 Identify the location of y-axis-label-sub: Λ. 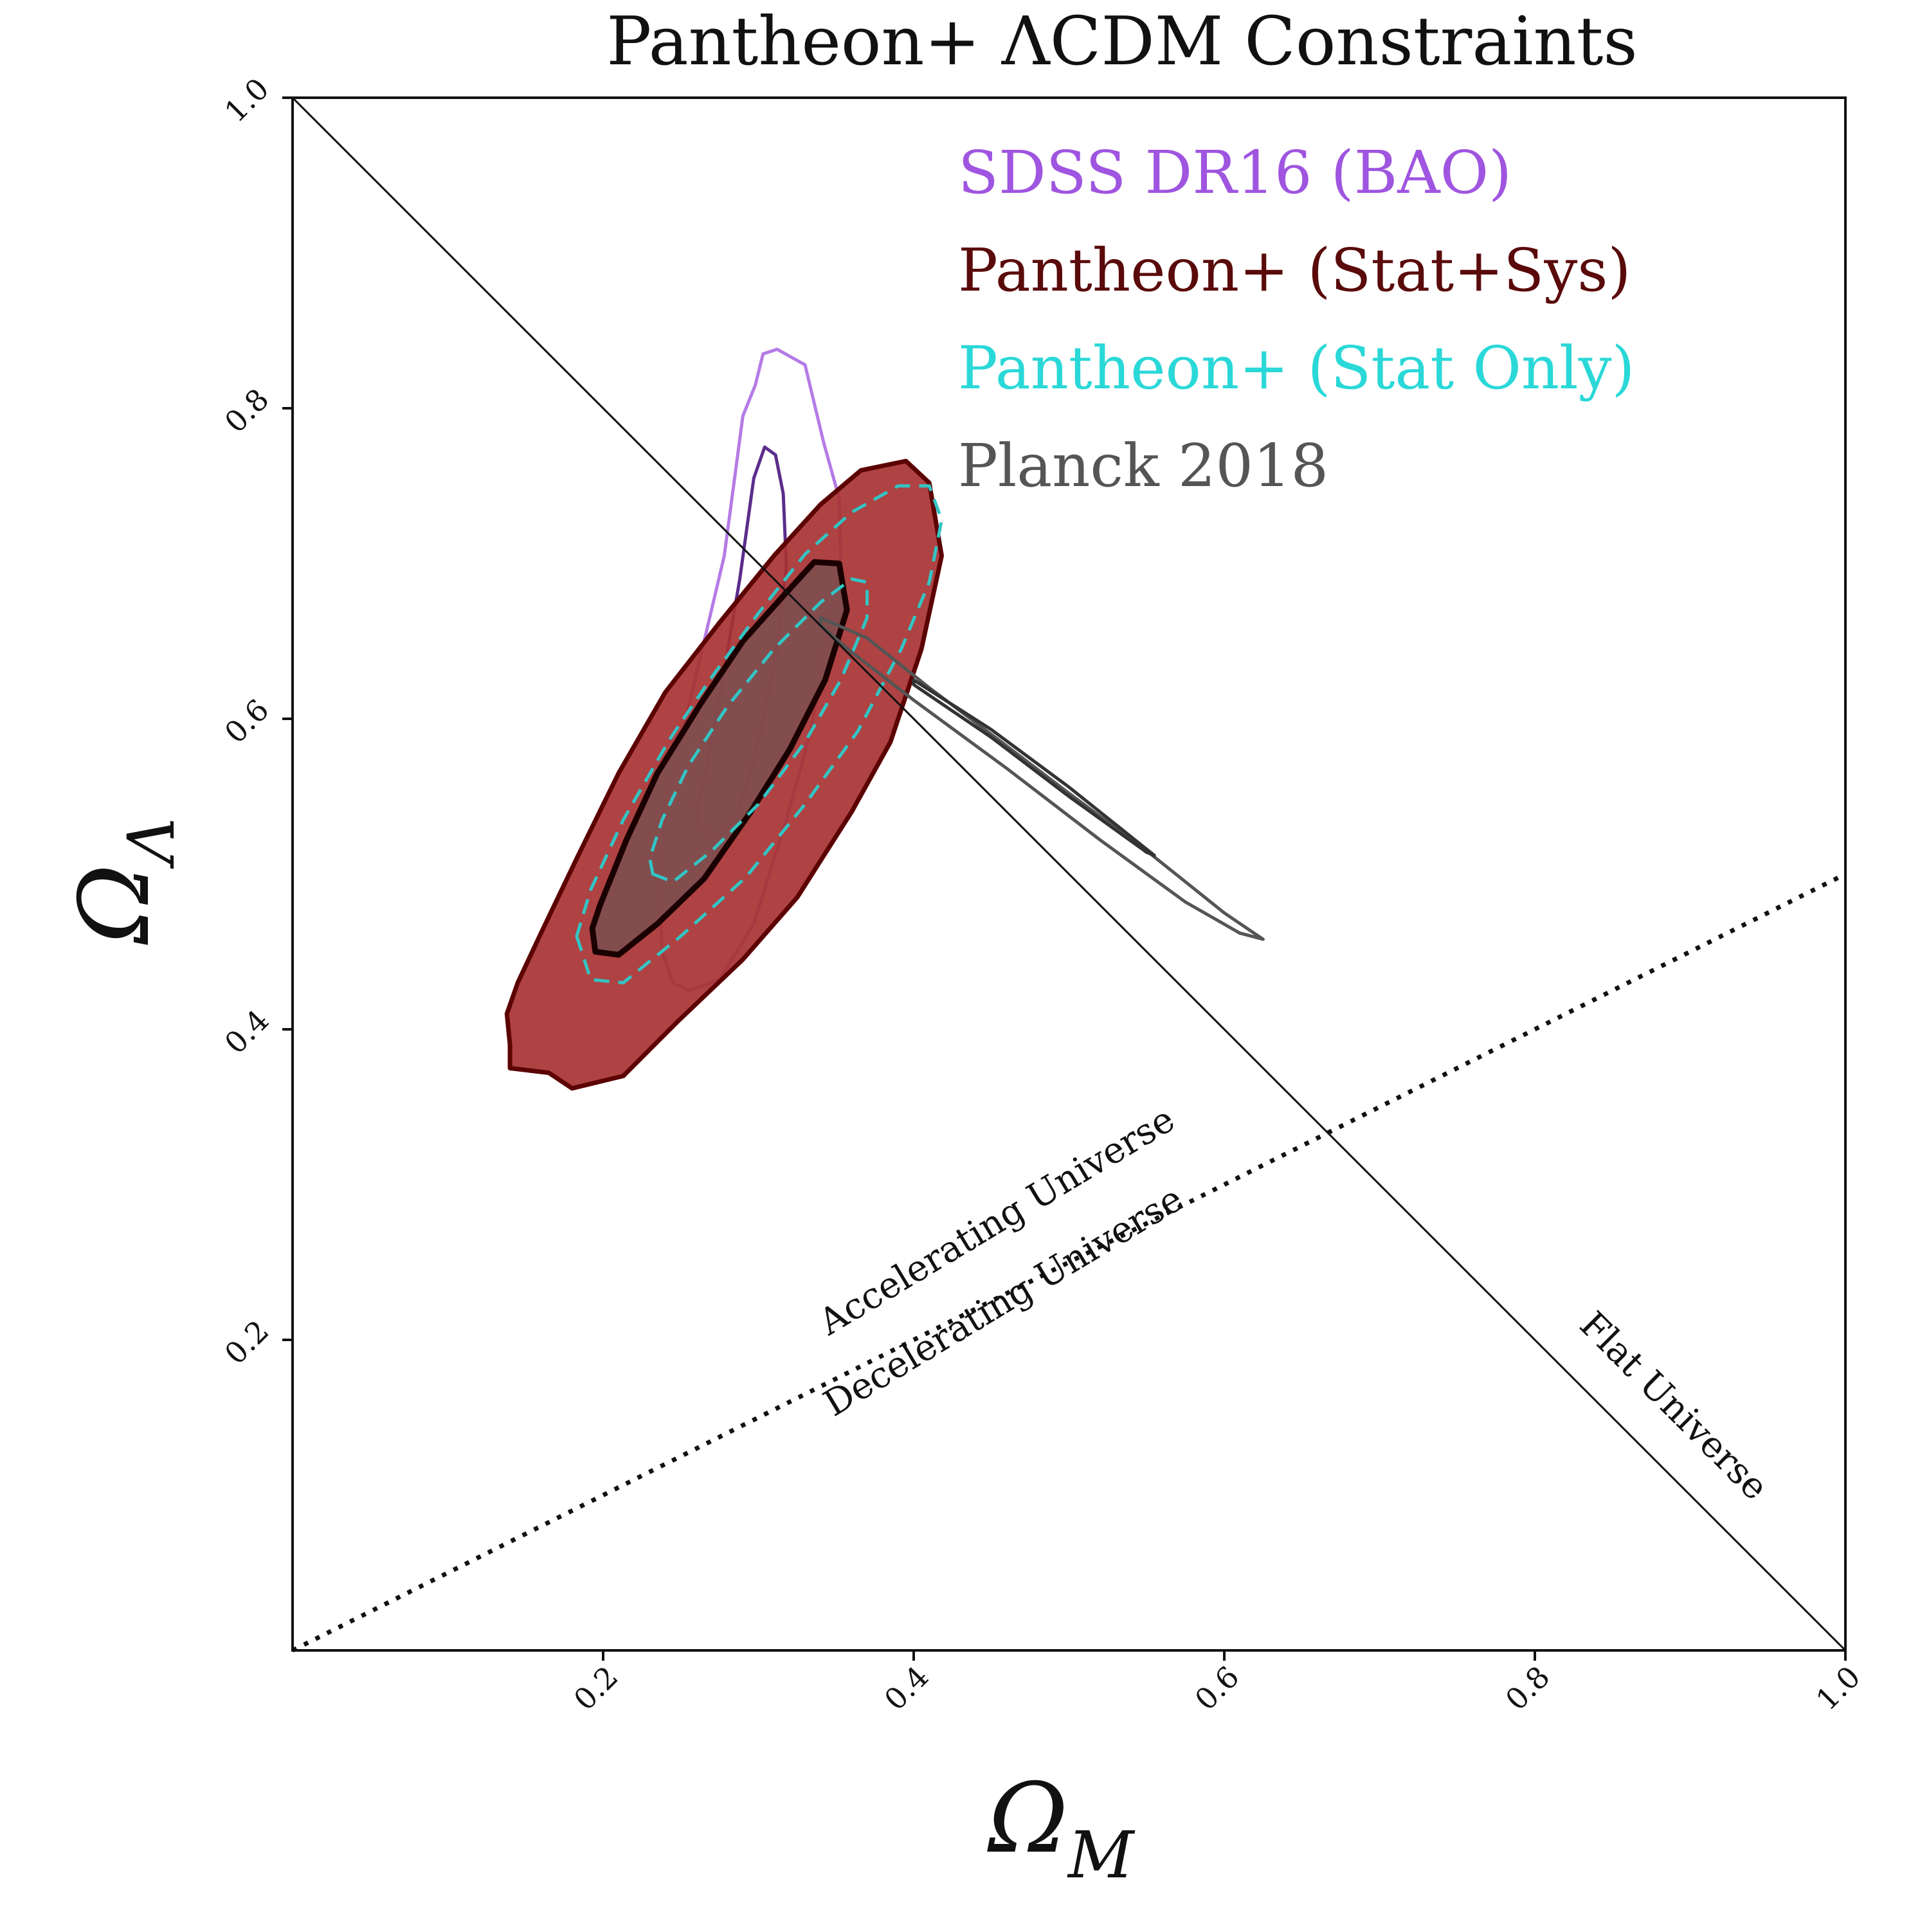
(151, 843).